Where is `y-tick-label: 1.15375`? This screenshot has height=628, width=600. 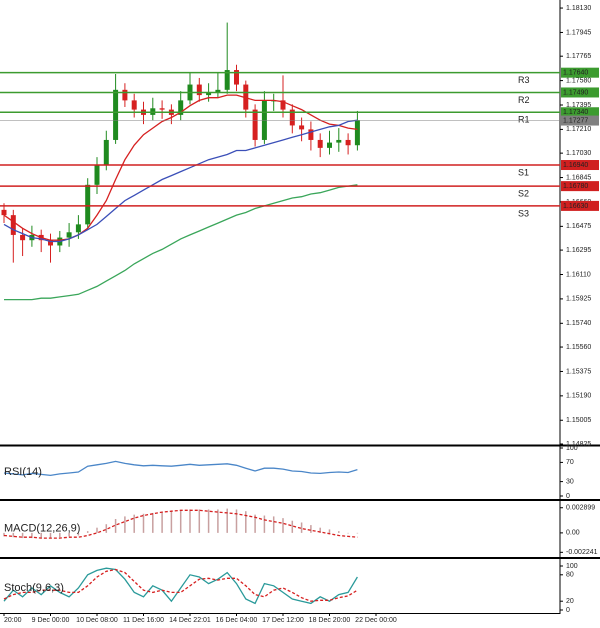 y-tick-label: 1.15375 is located at coordinates (578, 371).